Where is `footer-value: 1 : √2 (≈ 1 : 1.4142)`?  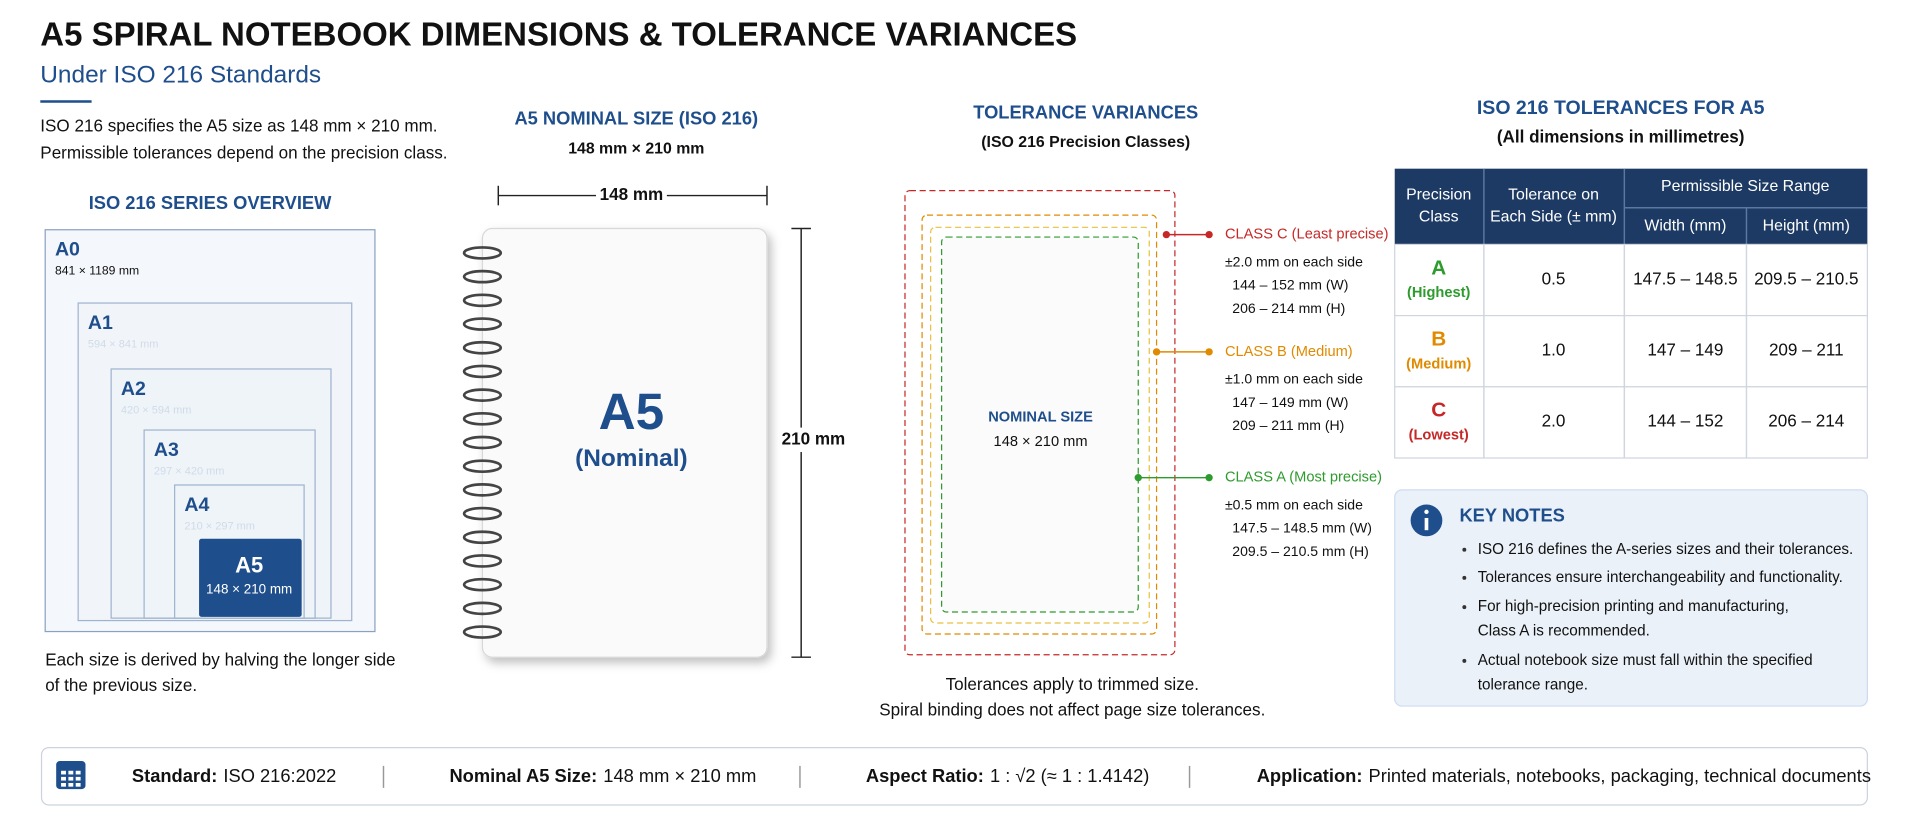 footer-value: 1 : √2 (≈ 1 : 1.4142) is located at coordinates (1069, 775).